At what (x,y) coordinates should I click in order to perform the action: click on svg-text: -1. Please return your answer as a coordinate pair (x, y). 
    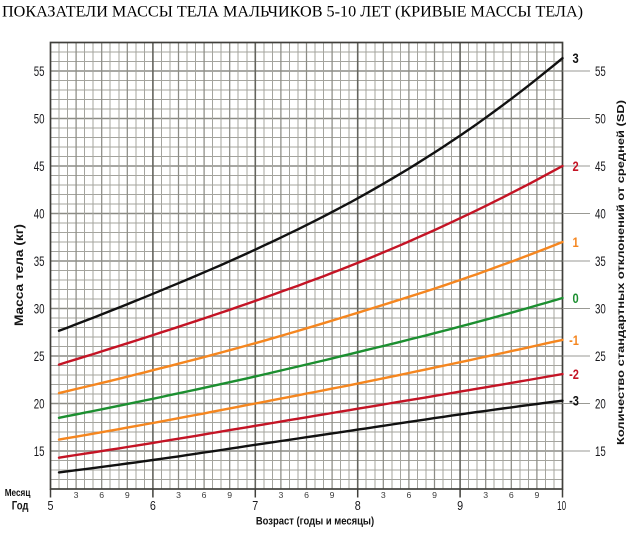
    Looking at the image, I should click on (574, 340).